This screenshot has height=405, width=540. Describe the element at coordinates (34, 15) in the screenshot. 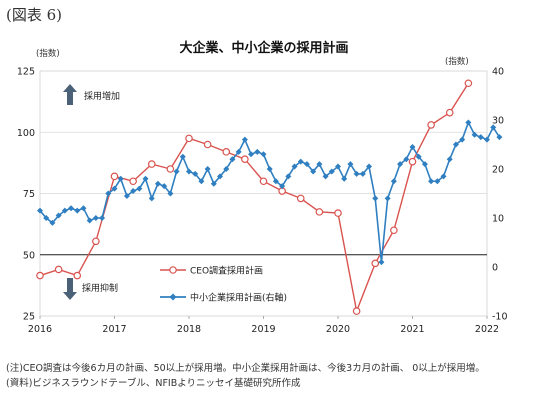

I see `figure-label: (図表 6)` at that location.